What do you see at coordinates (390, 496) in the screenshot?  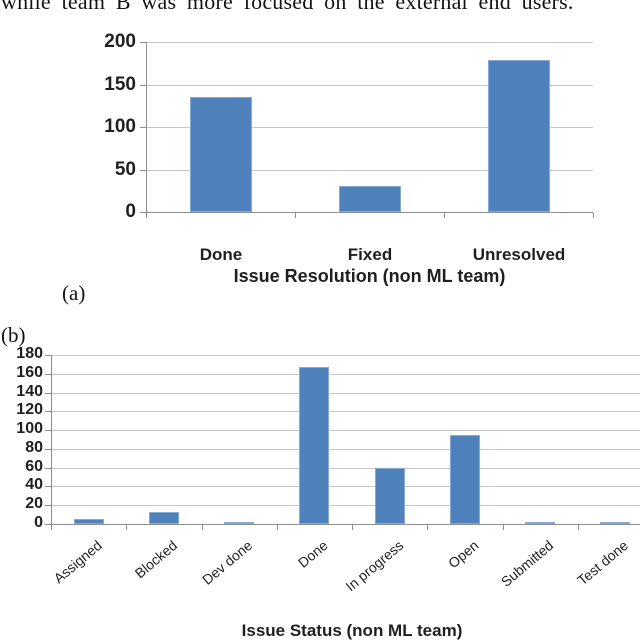 I see `bar-in-progress` at bounding box center [390, 496].